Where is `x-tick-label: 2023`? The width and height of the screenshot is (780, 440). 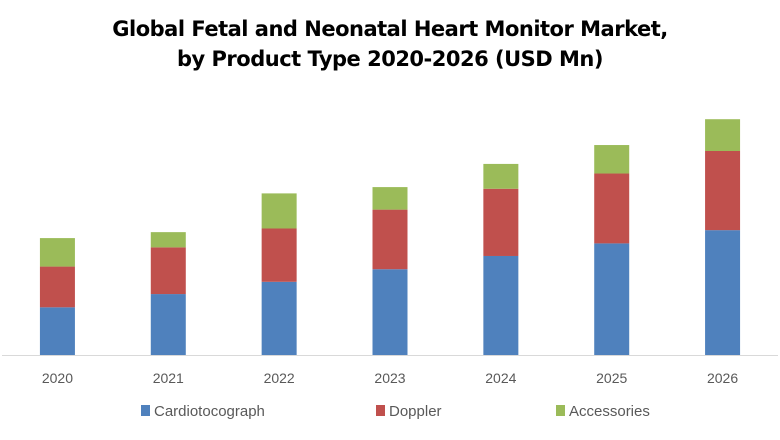
x-tick-label: 2023 is located at coordinates (389, 378).